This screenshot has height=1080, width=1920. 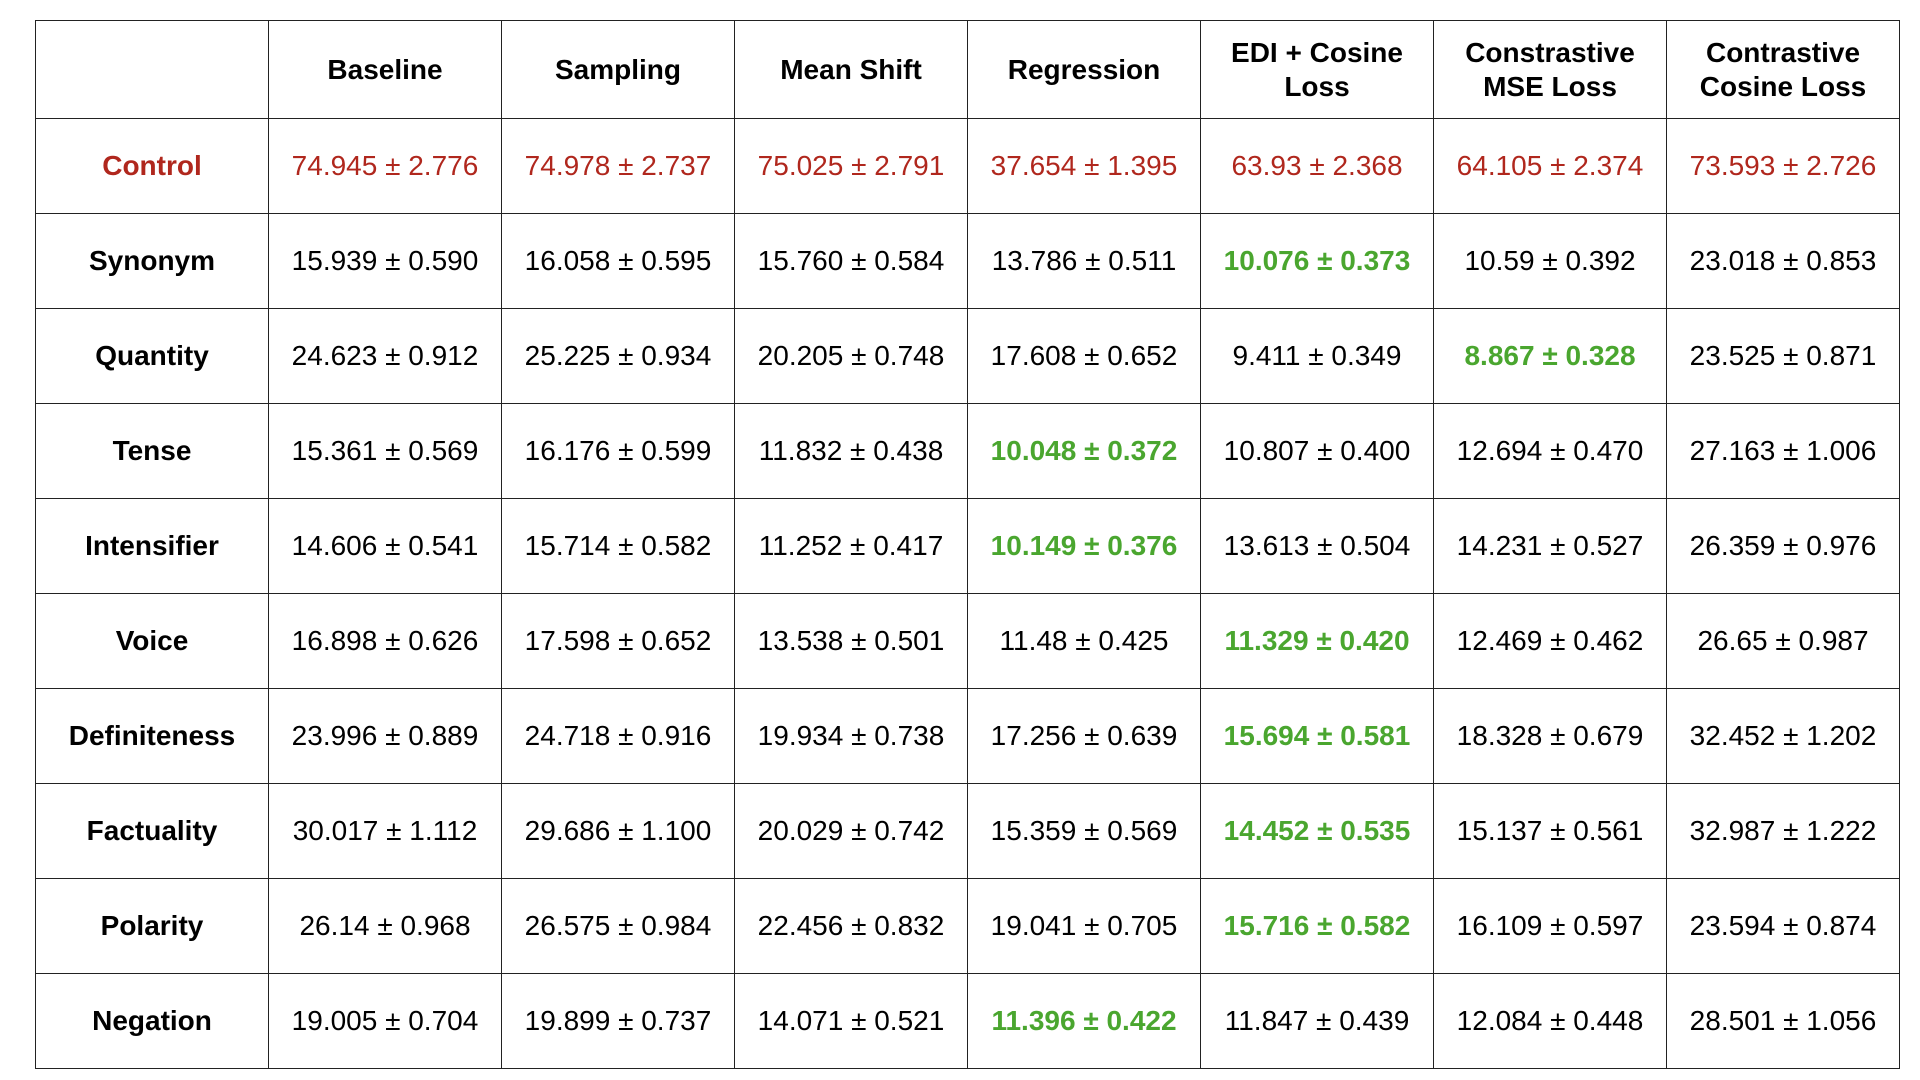 What do you see at coordinates (385, 926) in the screenshot?
I see `table-cell: 26.14 ± 0.968` at bounding box center [385, 926].